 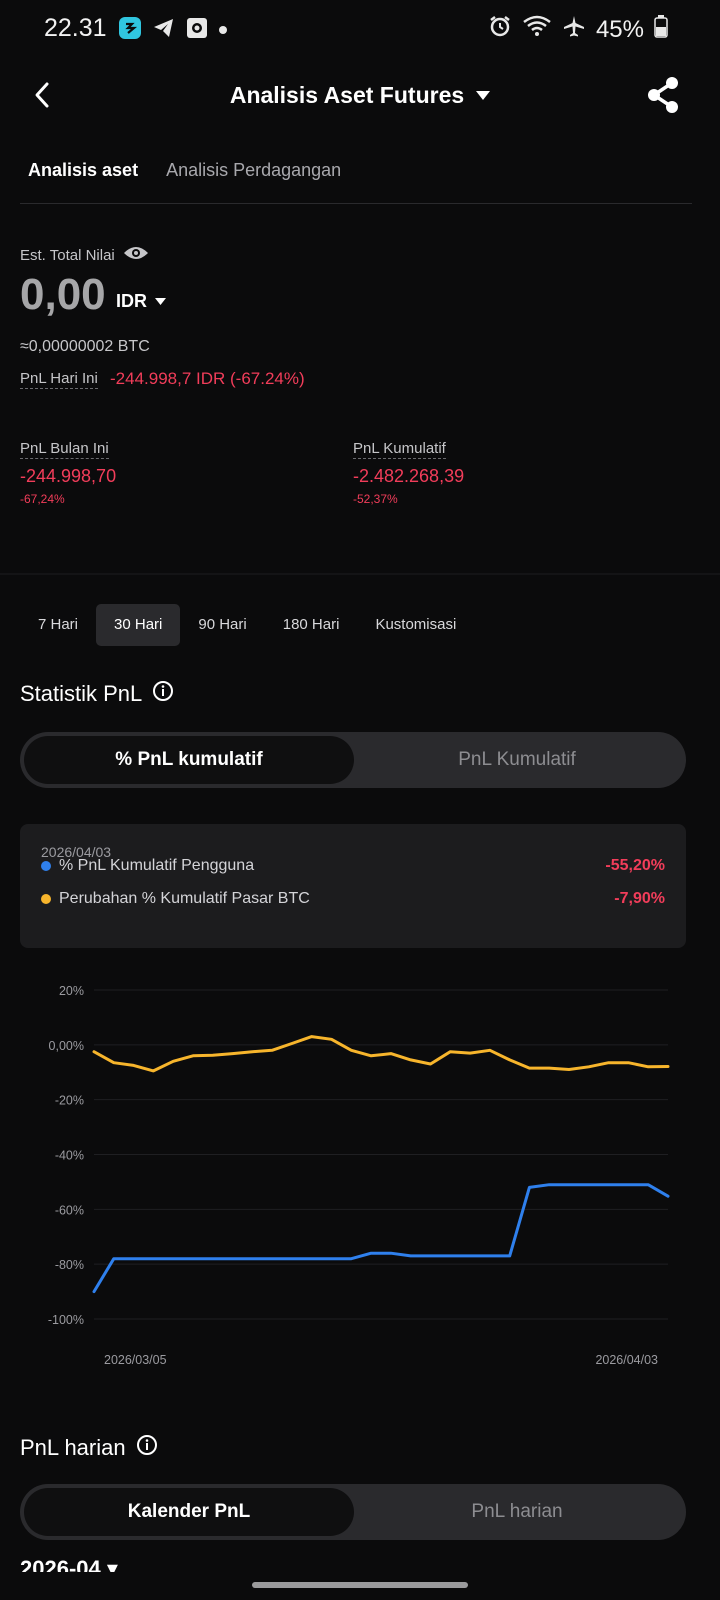 I want to click on tooltip-btc-value: -7,90%, so click(x=639, y=898).